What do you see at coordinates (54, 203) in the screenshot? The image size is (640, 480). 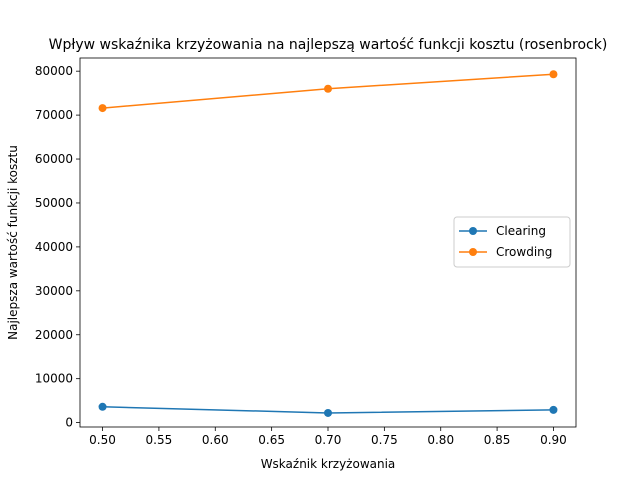 I see `y-tick-label: 50000` at bounding box center [54, 203].